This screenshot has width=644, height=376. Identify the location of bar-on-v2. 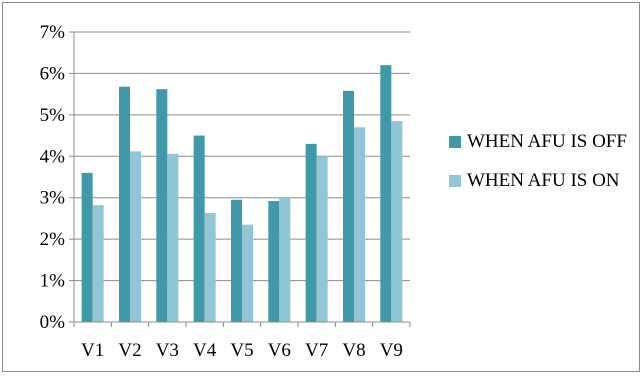
(135, 236).